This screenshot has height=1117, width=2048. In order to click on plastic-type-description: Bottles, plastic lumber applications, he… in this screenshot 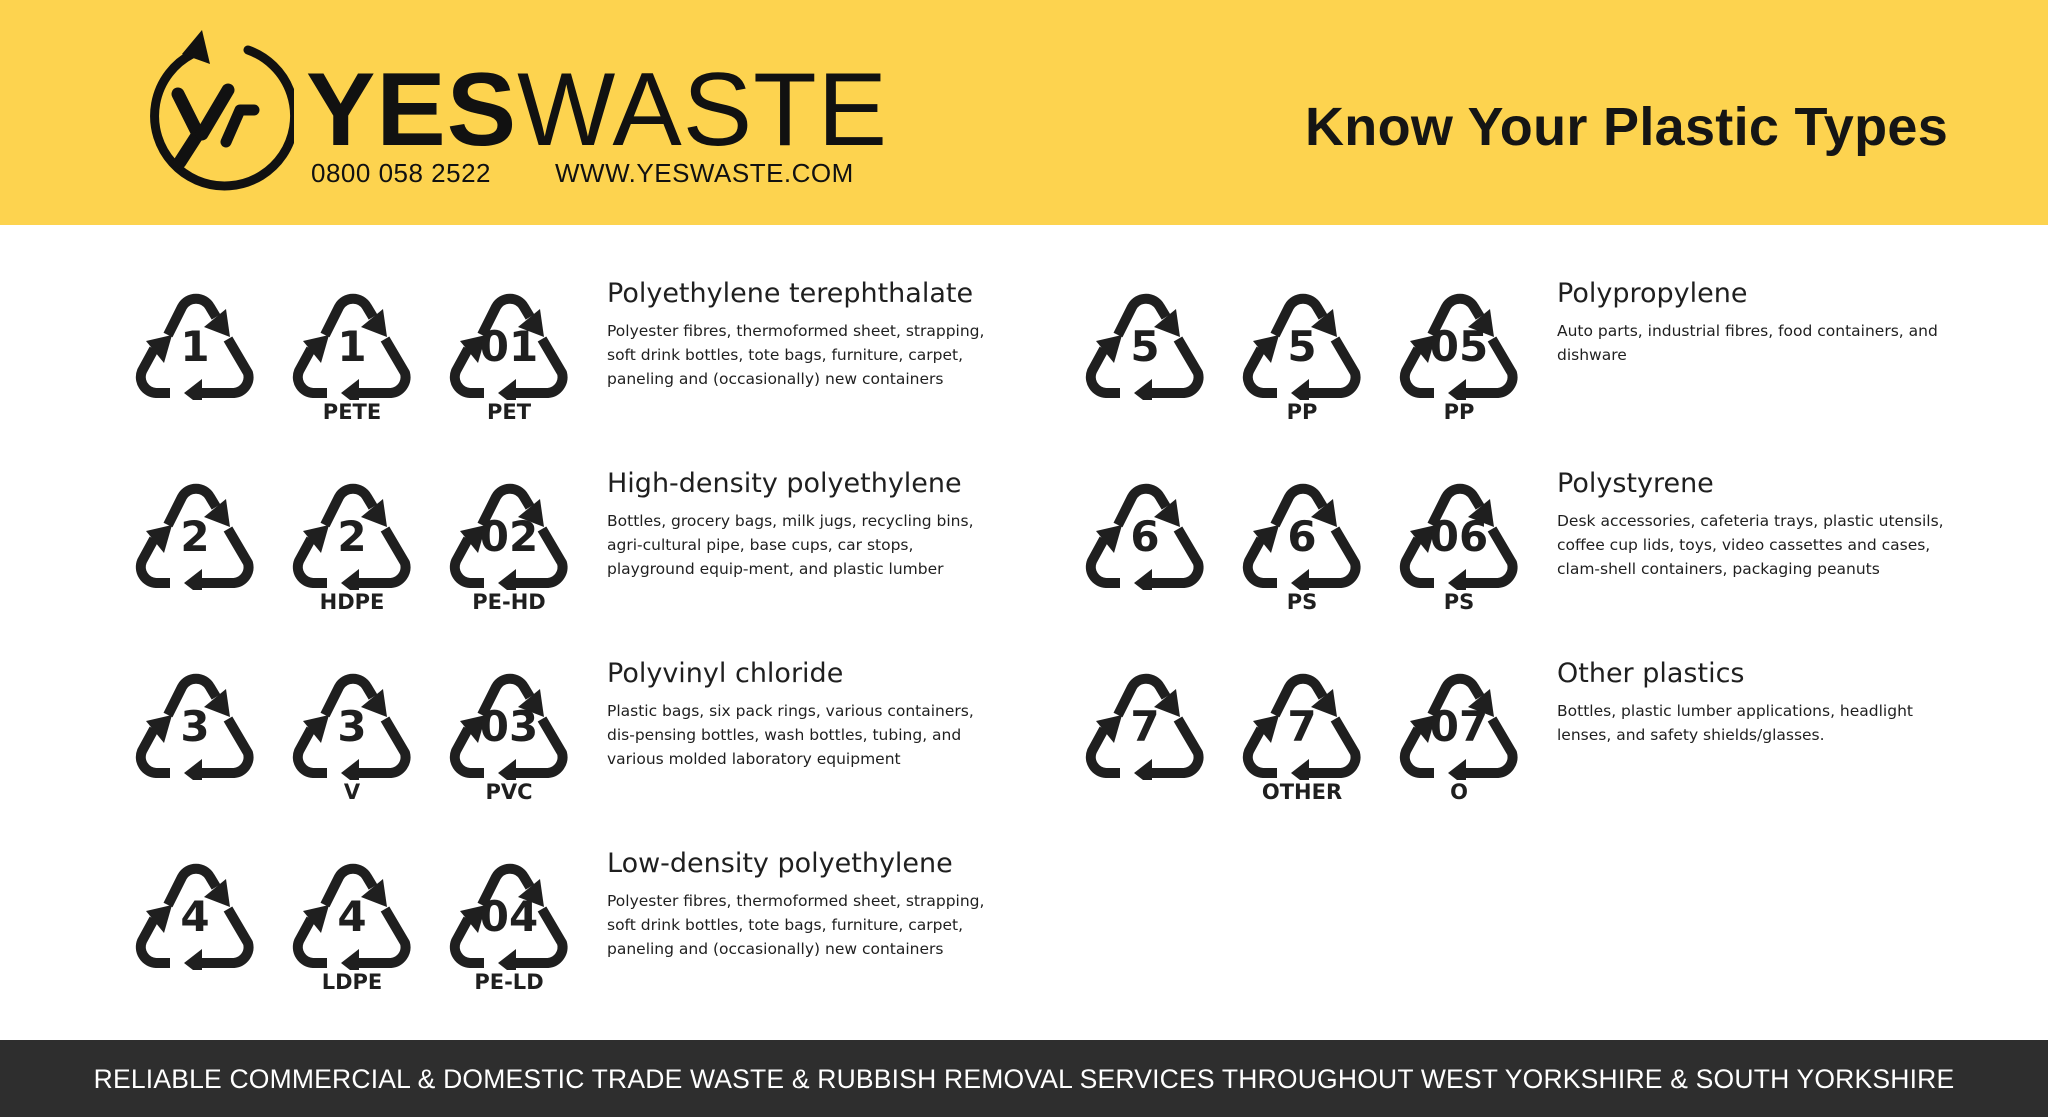, I will do `click(1735, 723)`.